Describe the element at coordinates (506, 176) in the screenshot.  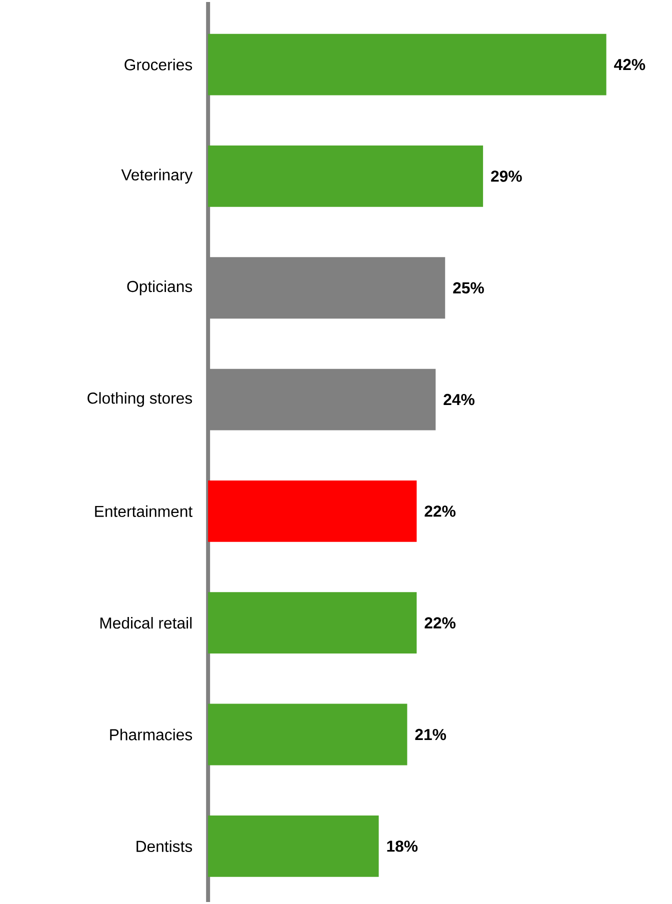
I see `data-label: 29%` at that location.